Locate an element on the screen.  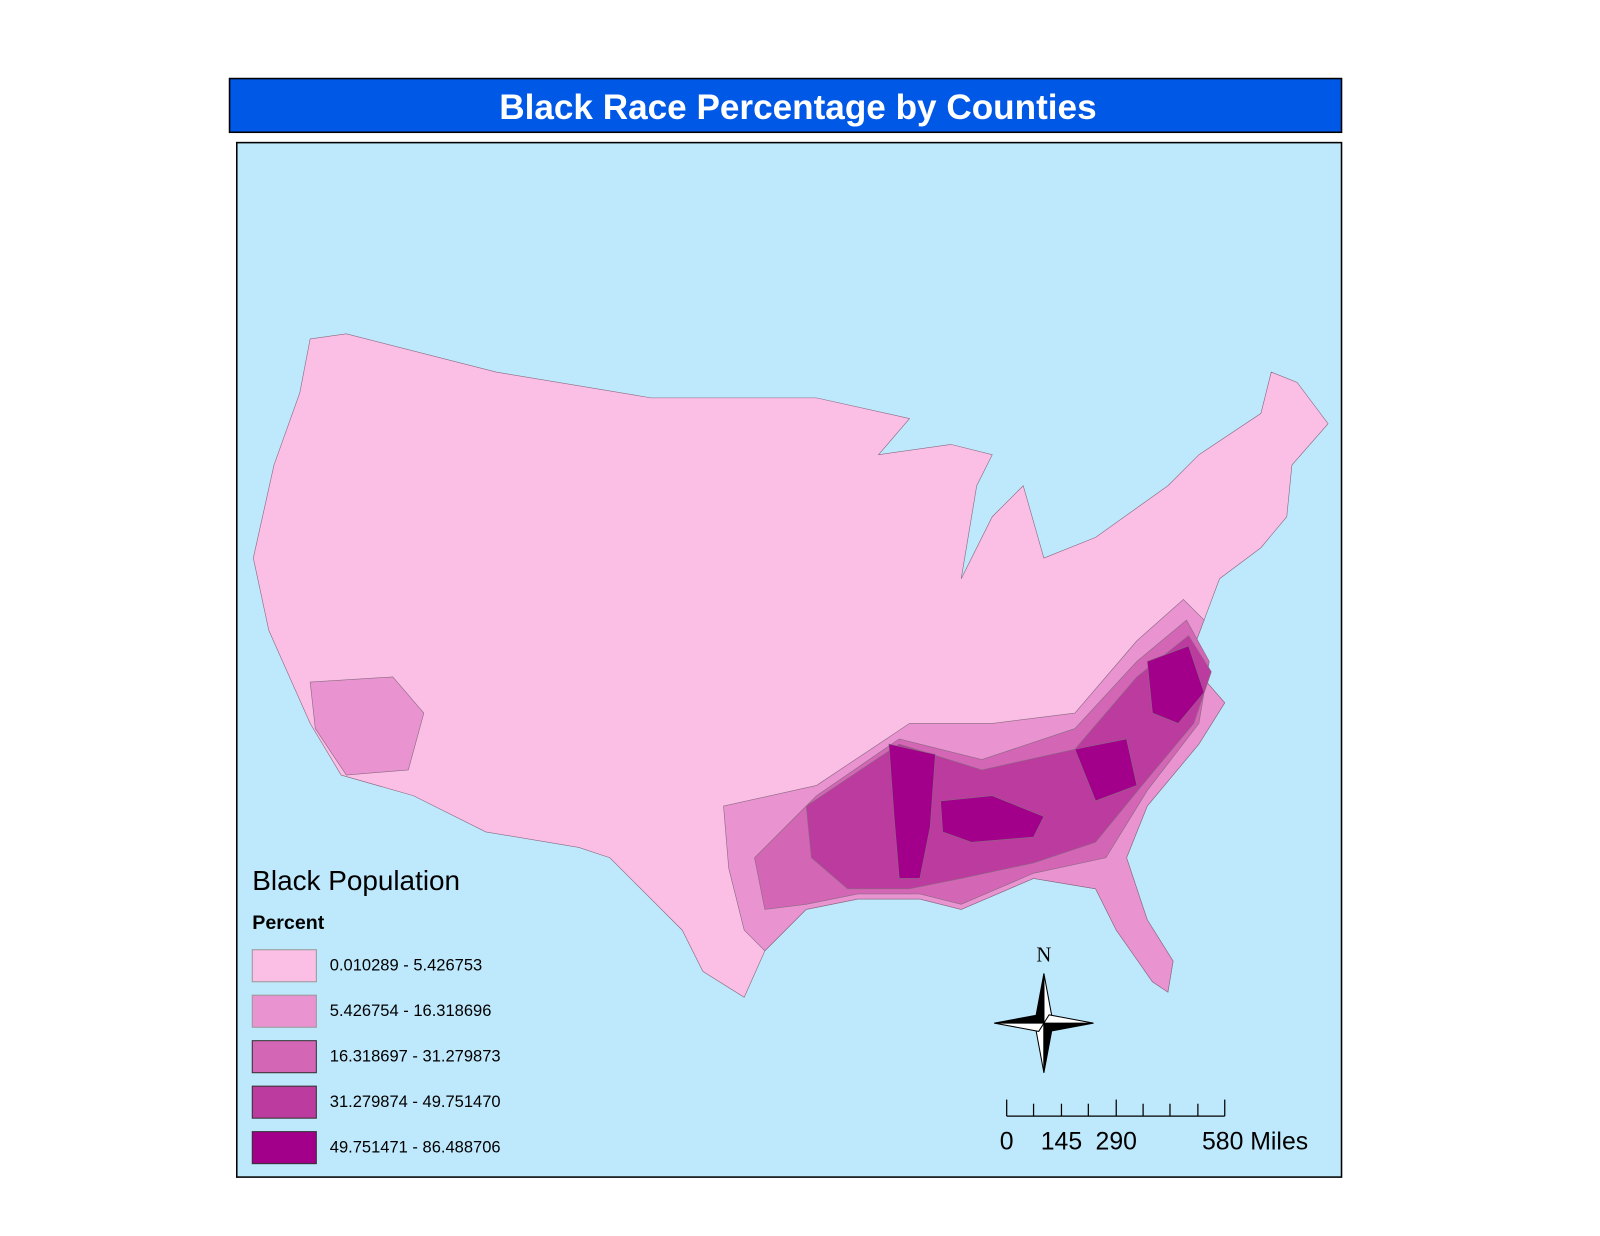
title-bar is located at coordinates (785, 105).